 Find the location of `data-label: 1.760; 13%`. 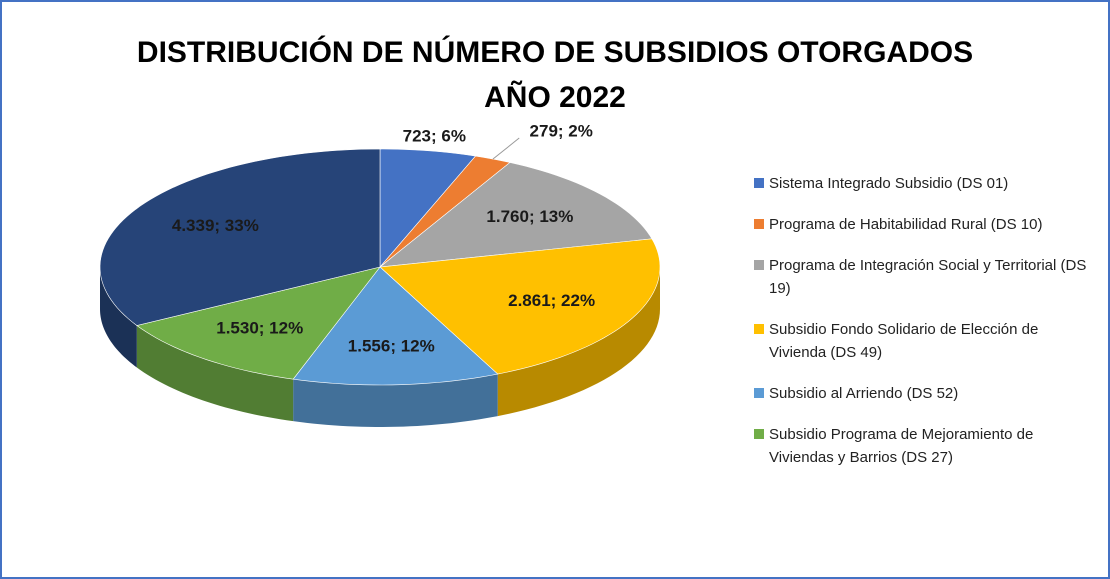

data-label: 1.760; 13% is located at coordinates (529, 216).